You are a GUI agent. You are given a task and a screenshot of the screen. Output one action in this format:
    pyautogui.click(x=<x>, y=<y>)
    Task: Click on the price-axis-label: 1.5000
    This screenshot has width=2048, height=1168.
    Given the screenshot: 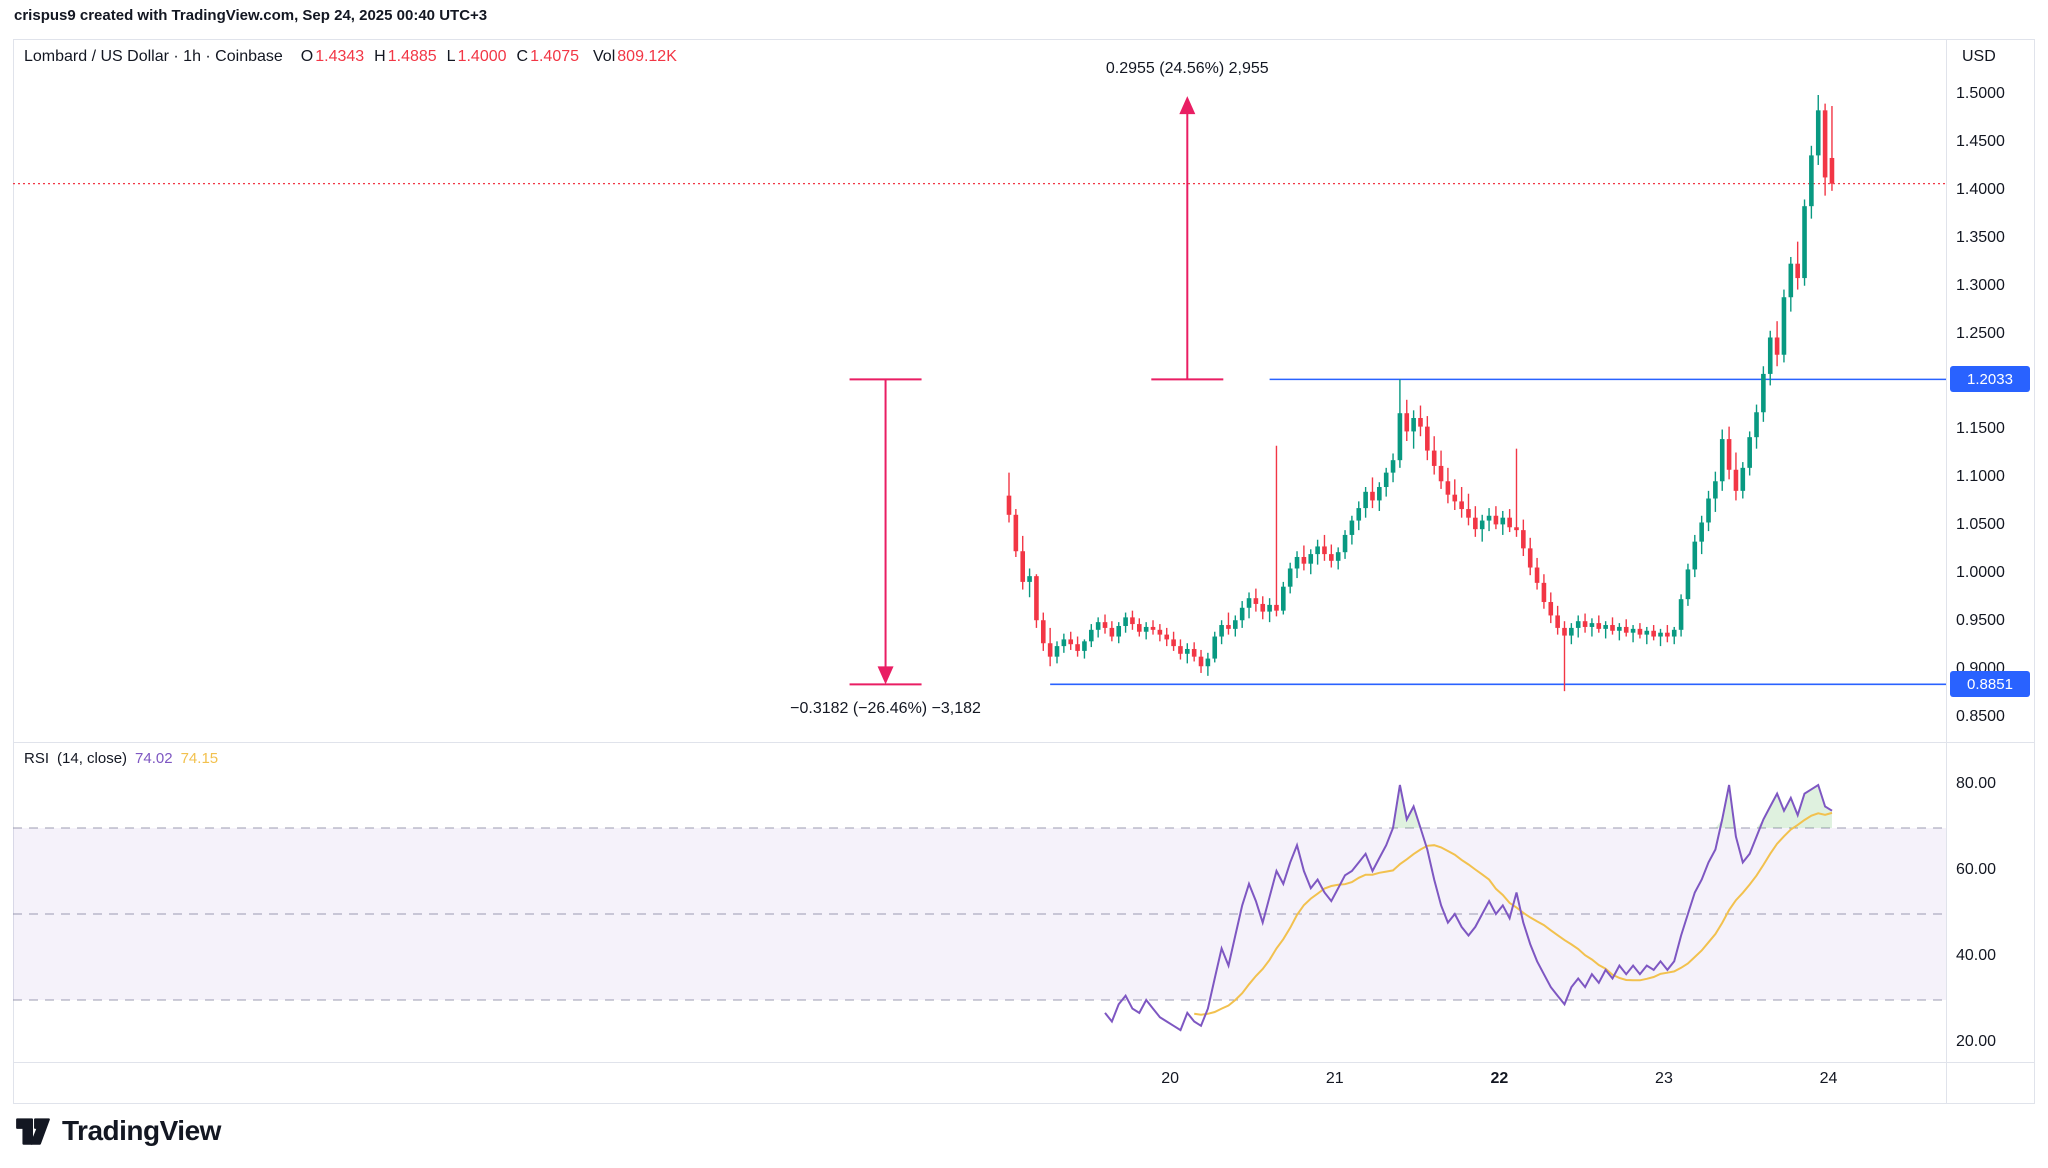 What is the action you would take?
    pyautogui.click(x=1980, y=93)
    